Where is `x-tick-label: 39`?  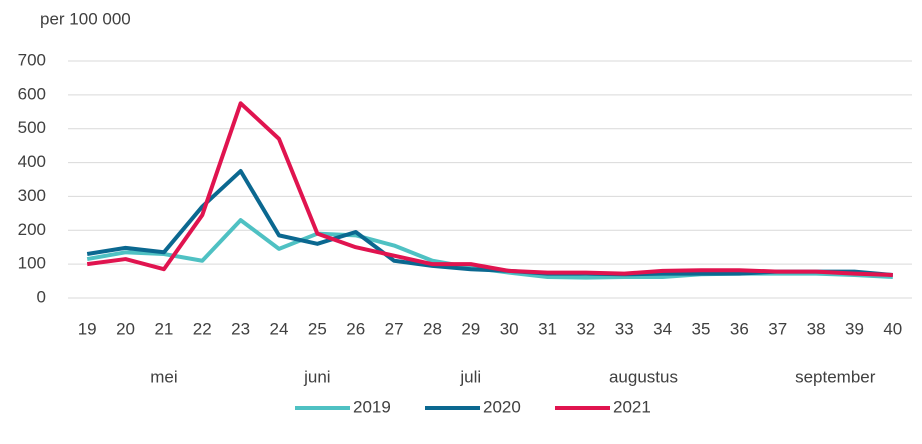 x-tick-label: 39 is located at coordinates (854, 328).